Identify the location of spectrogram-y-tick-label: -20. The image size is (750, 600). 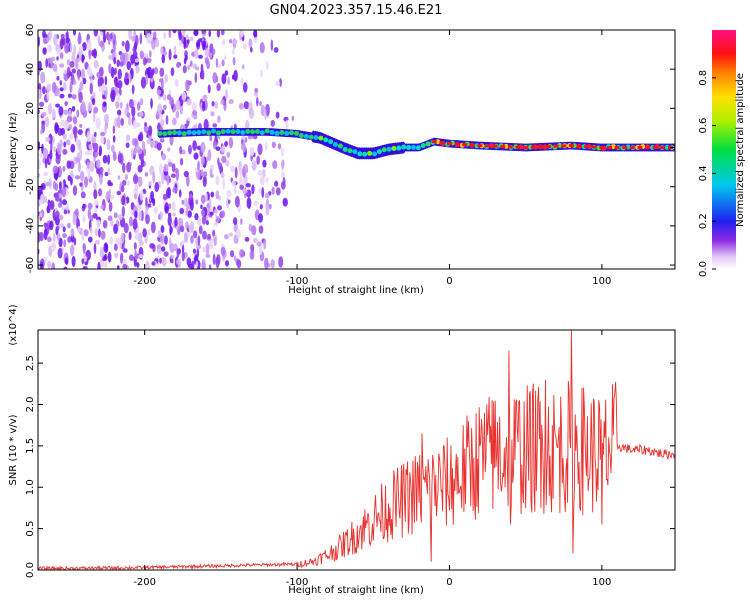
(30, 187).